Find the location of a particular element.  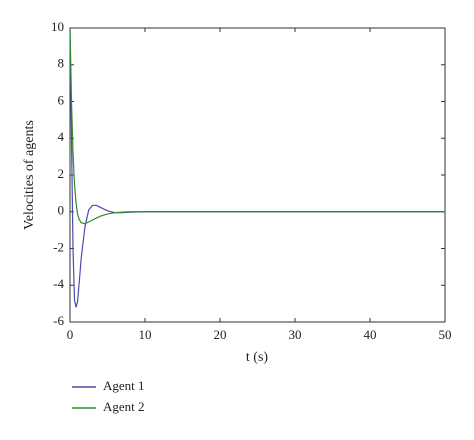

y-tick-label: -2 is located at coordinates (58, 246).